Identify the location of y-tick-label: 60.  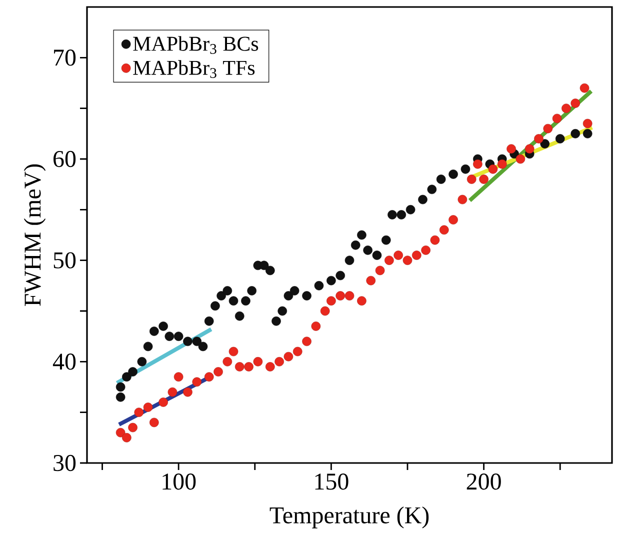
(65, 159).